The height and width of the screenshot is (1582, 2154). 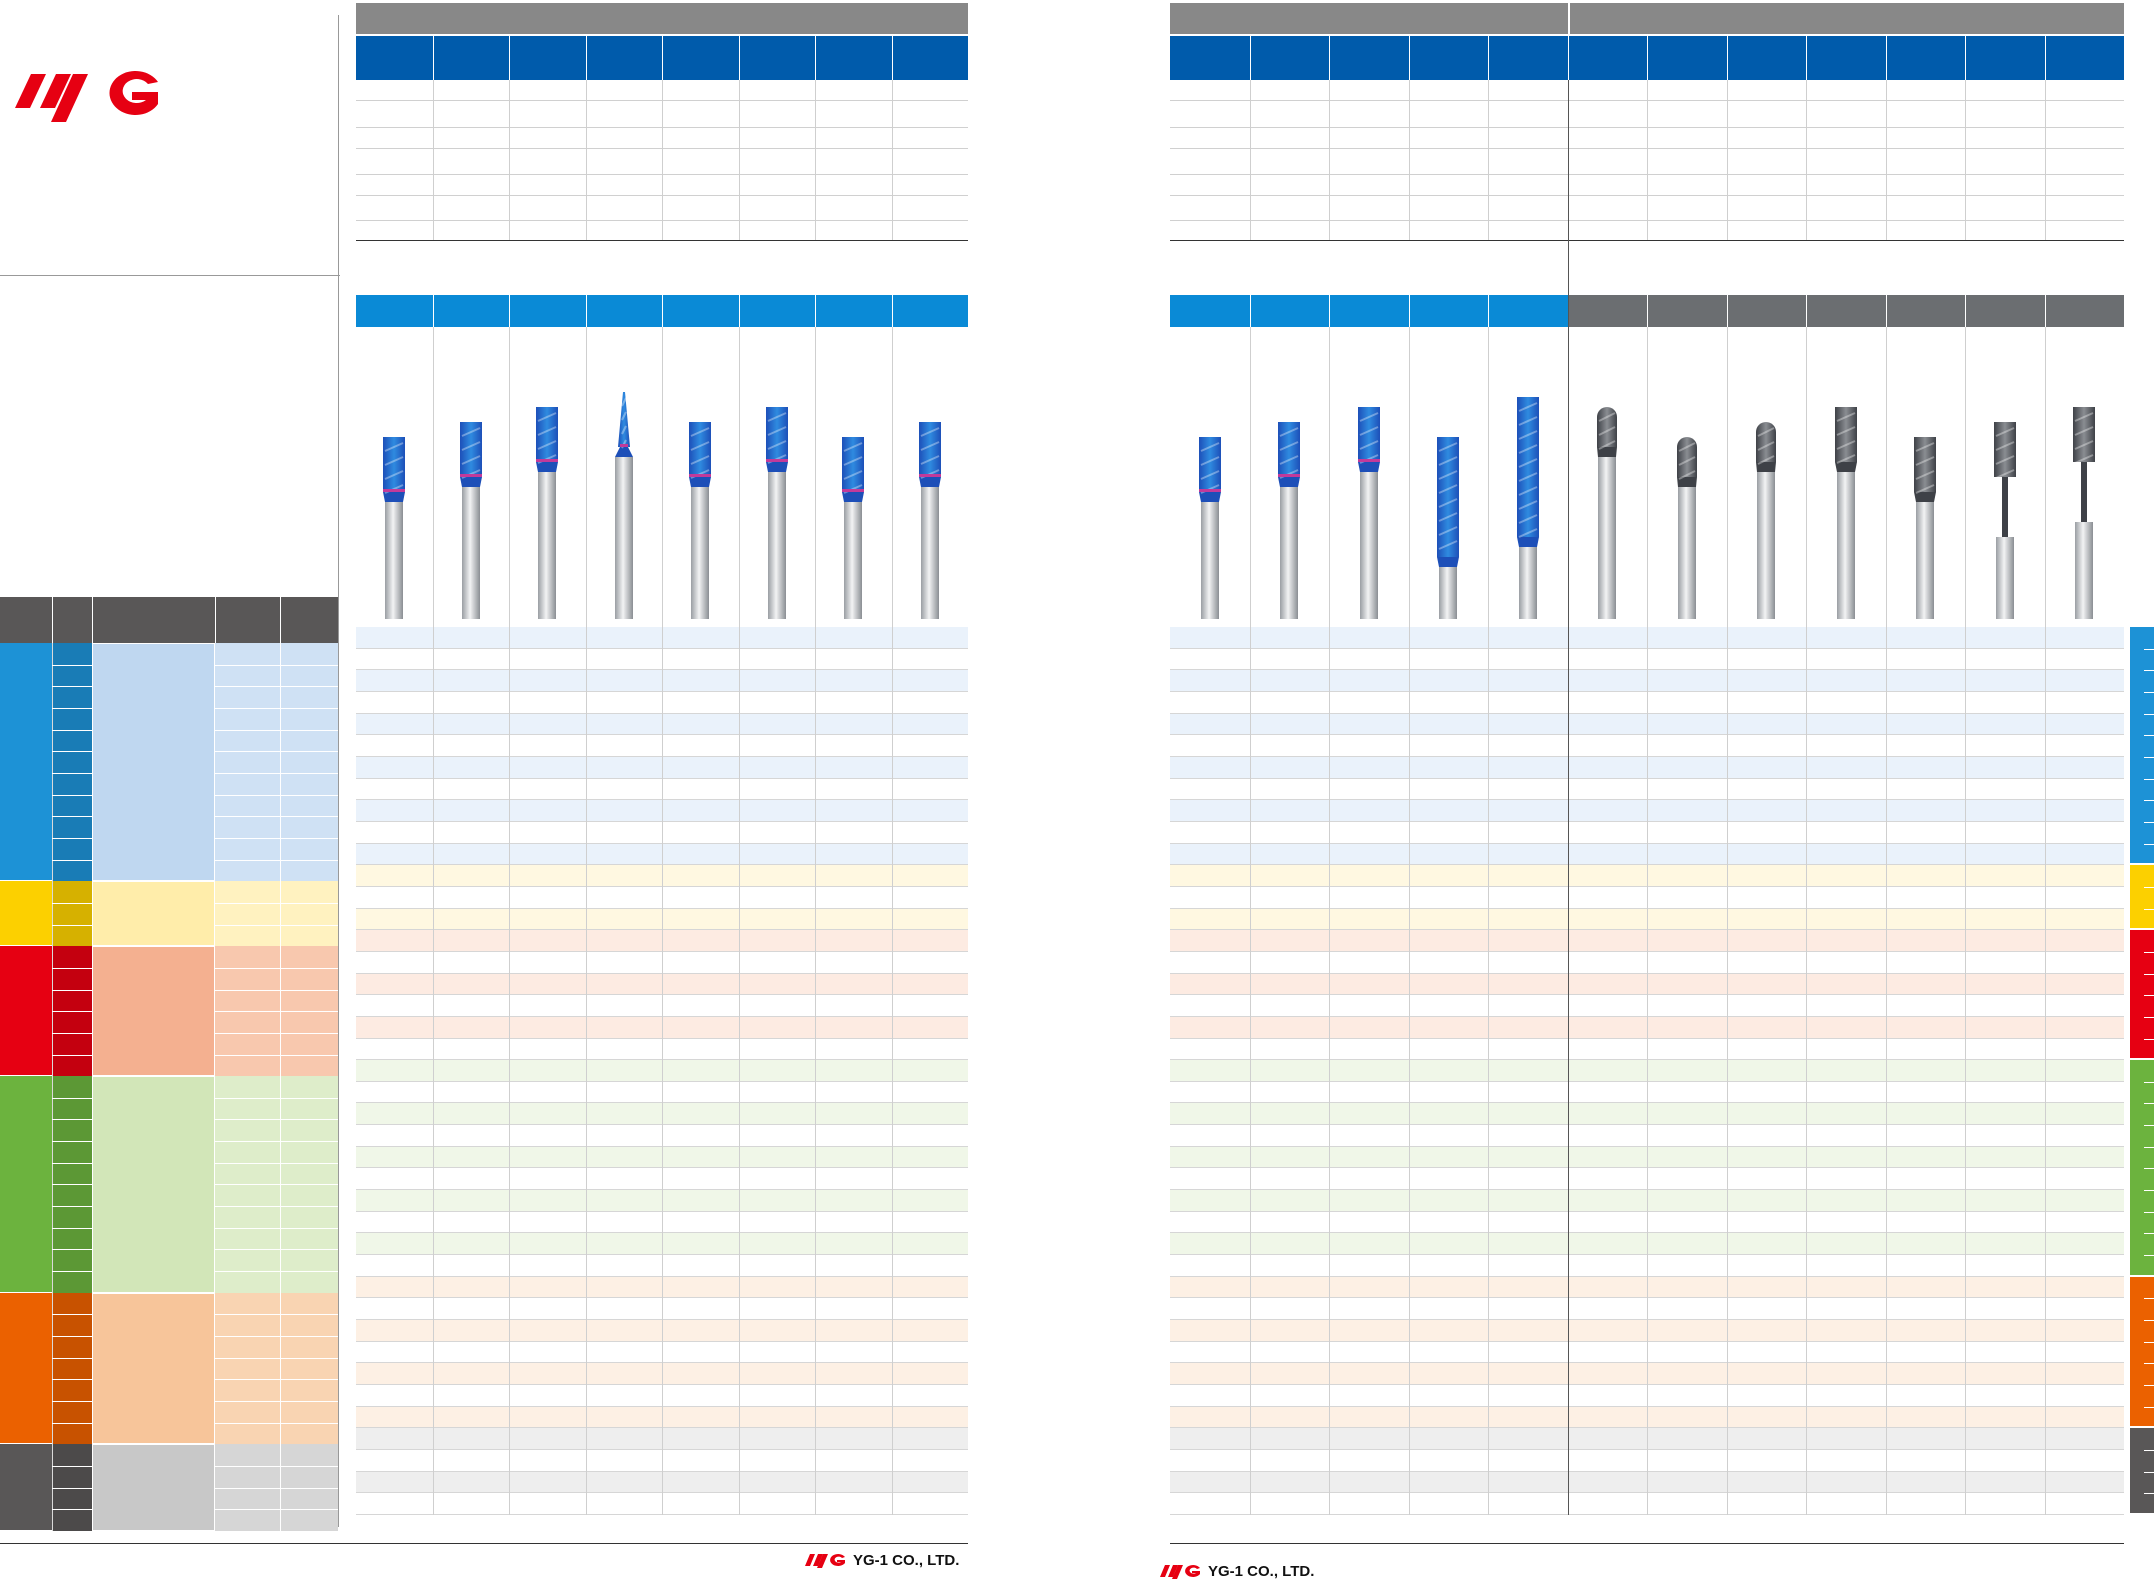 I want to click on spec-row-line, so click(x=1647, y=240).